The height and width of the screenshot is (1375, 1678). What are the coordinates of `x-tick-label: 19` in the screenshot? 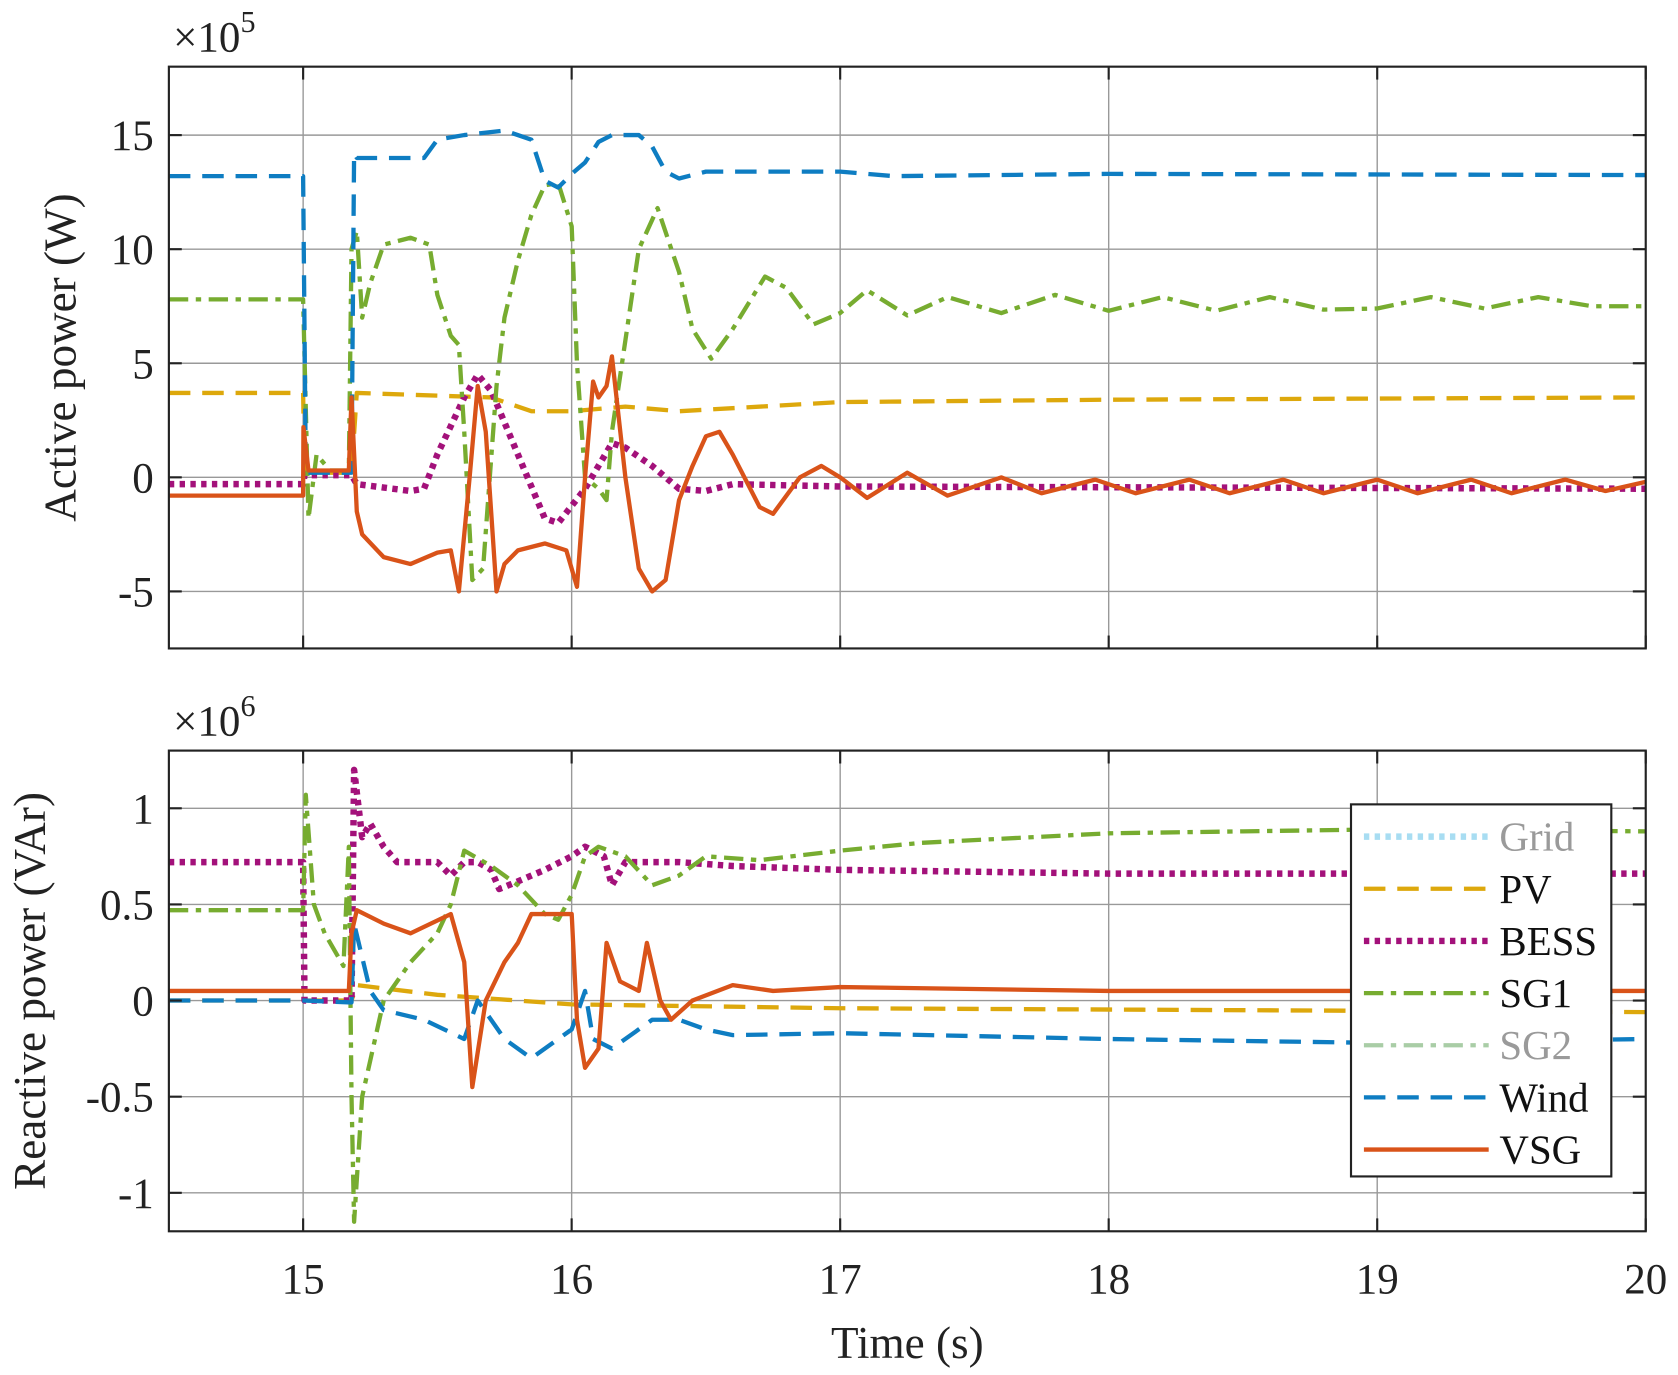 It's located at (1377, 1280).